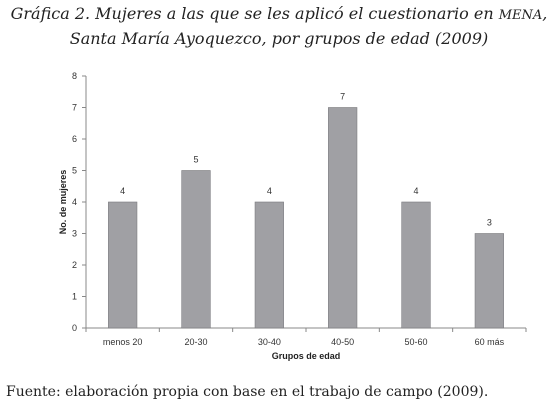  Describe the element at coordinates (490, 342) in the screenshot. I see `x-tick-label: 60 más` at that location.